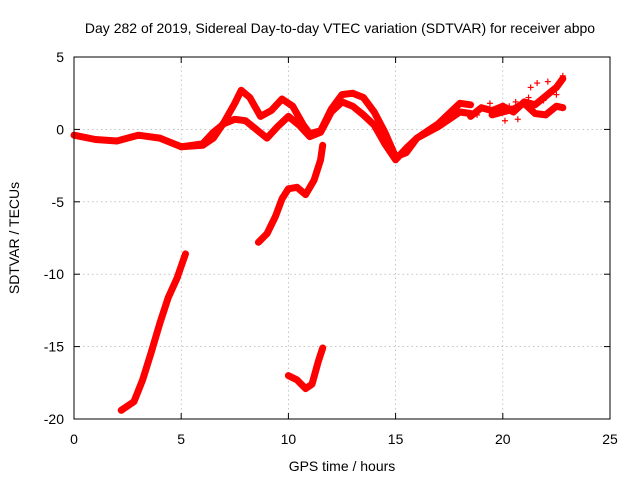  Describe the element at coordinates (520, 98) in the screenshot. I see `data-markers` at that location.